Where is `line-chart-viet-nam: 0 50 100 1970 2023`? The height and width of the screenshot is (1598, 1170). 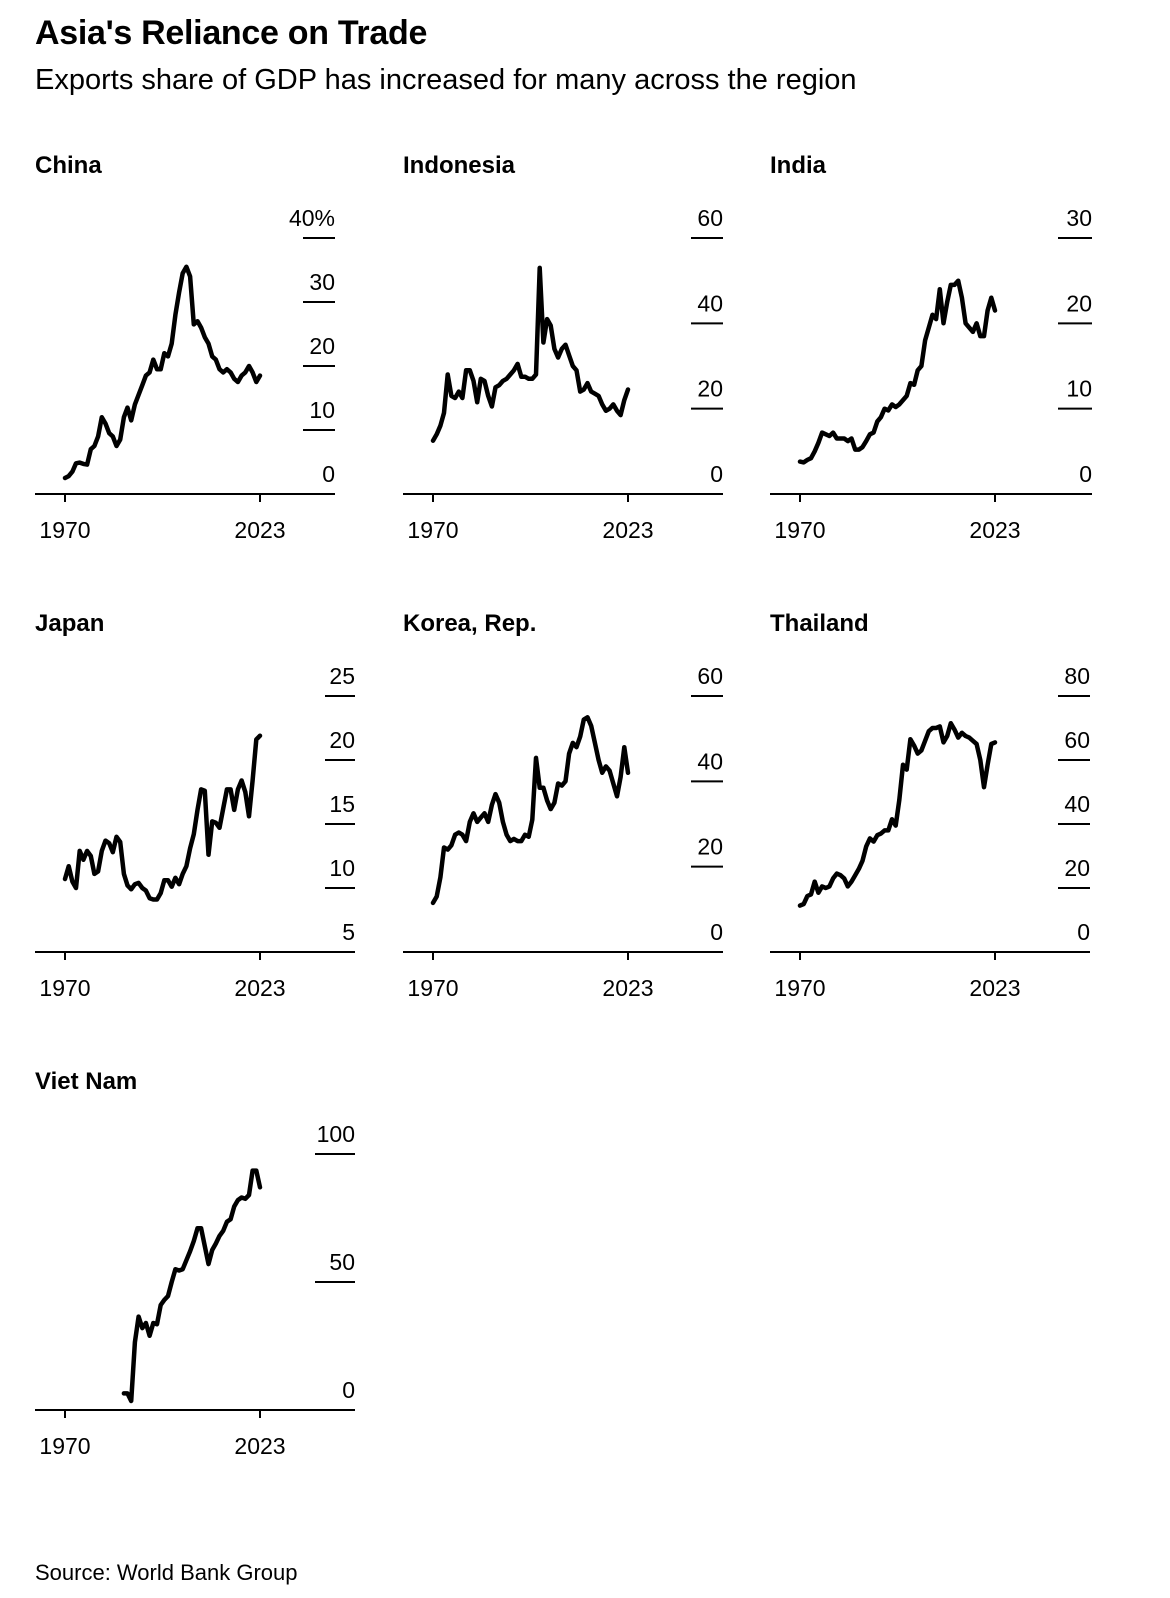 line-chart-viet-nam: 0 50 100 1970 2023 is located at coordinates (195, 1290).